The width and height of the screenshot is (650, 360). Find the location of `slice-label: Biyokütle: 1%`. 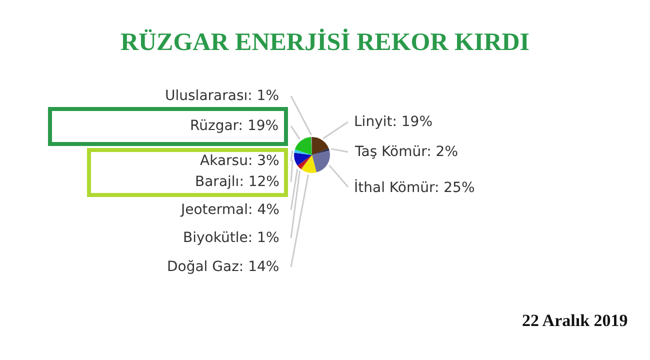

slice-label: Biyokütle: 1% is located at coordinates (231, 238).